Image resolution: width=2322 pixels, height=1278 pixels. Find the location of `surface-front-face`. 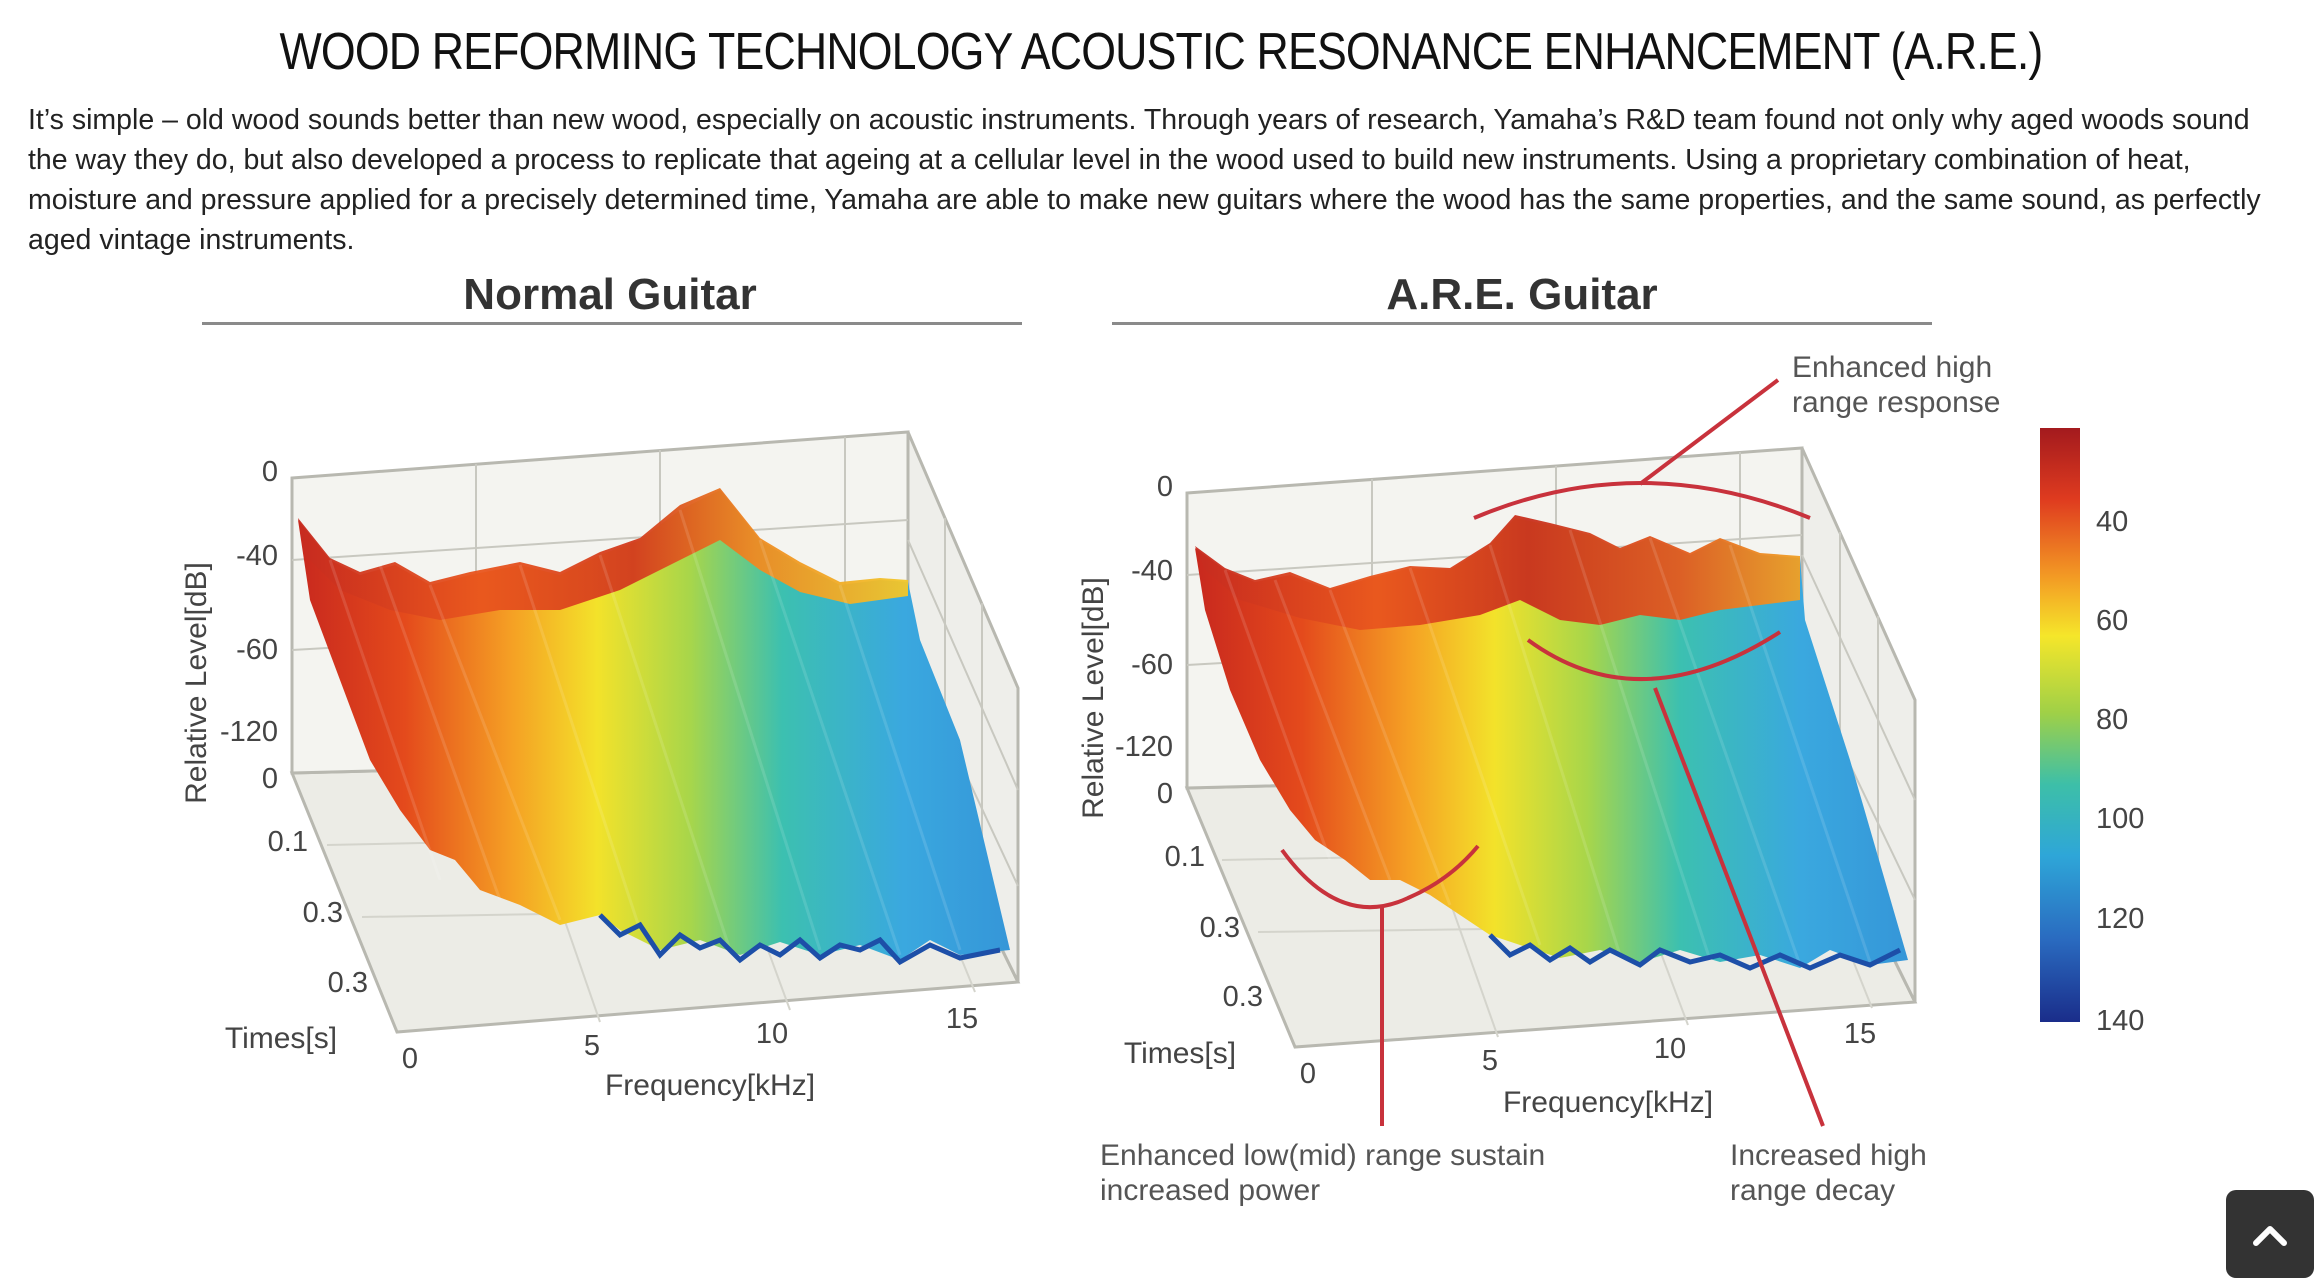

surface-front-face is located at coordinates (1551, 743).